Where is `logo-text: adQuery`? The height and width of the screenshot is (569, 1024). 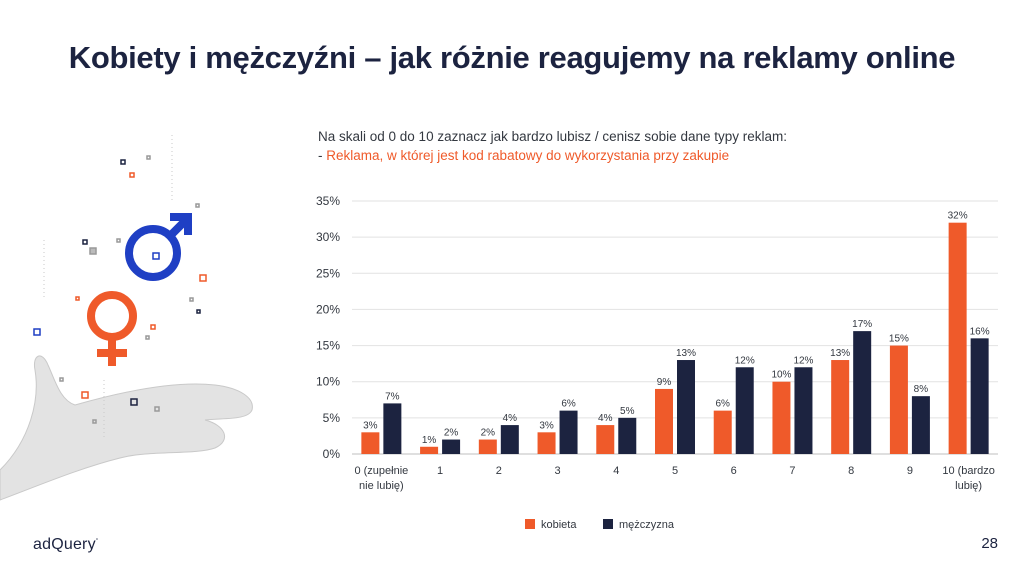
logo-text: adQuery is located at coordinates (64, 544).